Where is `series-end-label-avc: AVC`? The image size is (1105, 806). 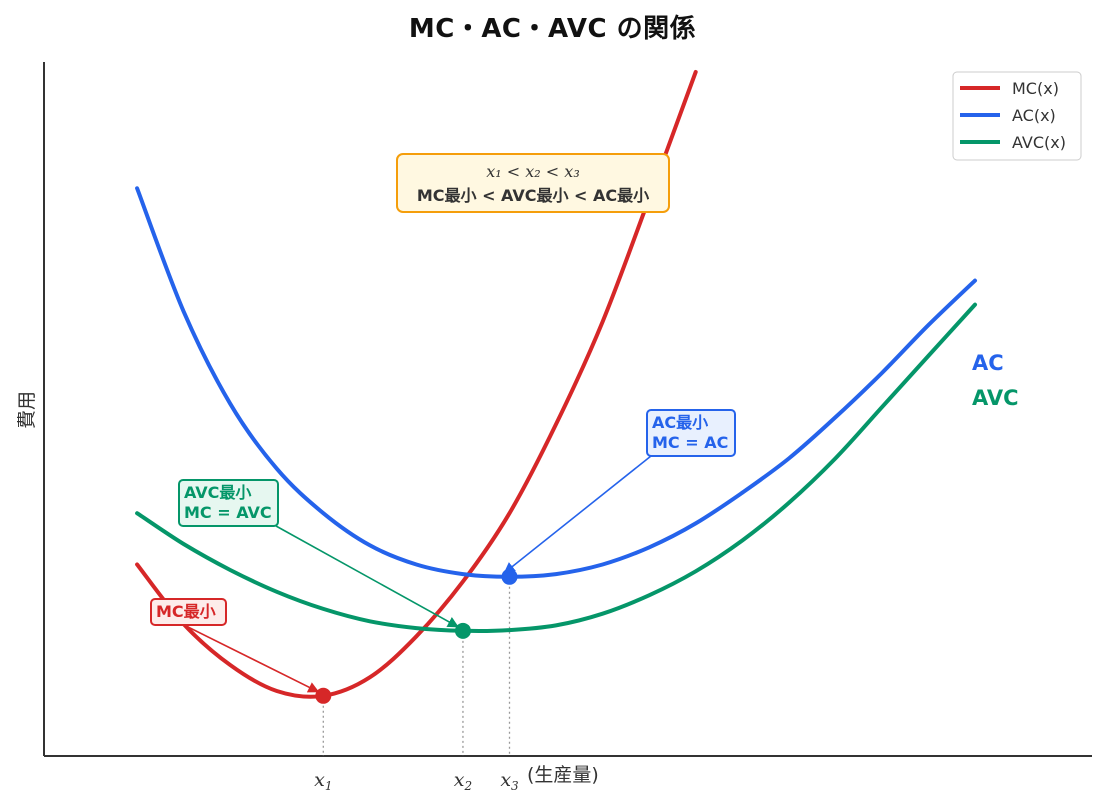
series-end-label-avc: AVC is located at coordinates (995, 398).